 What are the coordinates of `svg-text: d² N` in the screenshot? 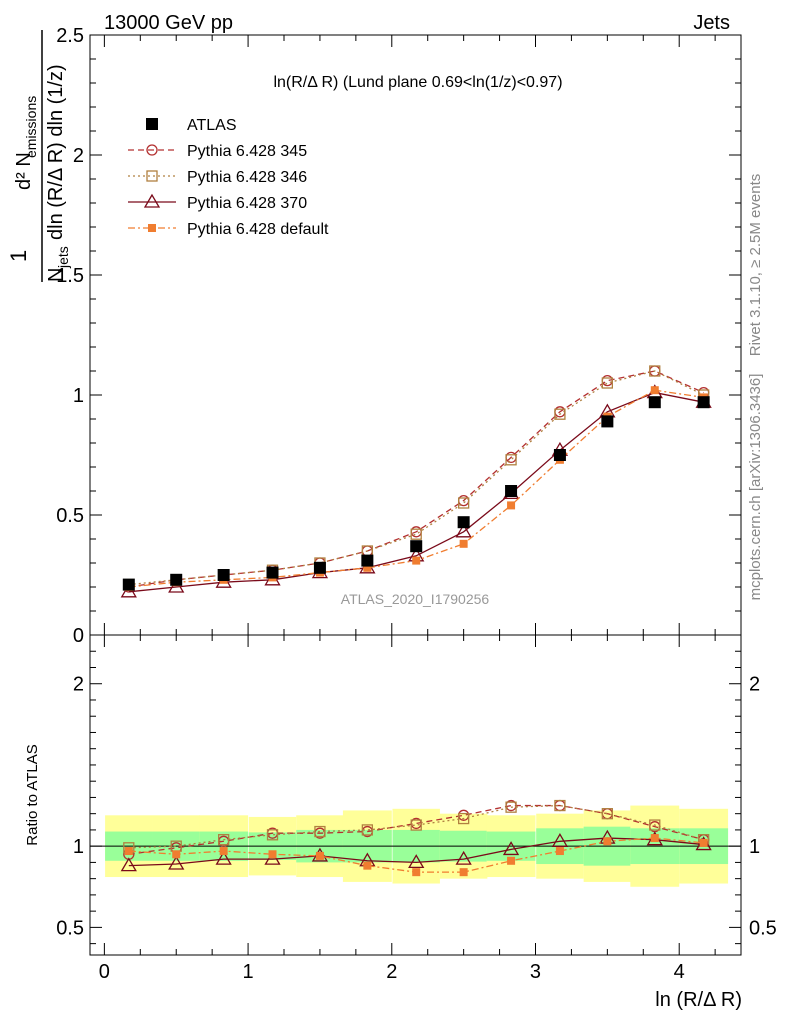 It's located at (24, 171).